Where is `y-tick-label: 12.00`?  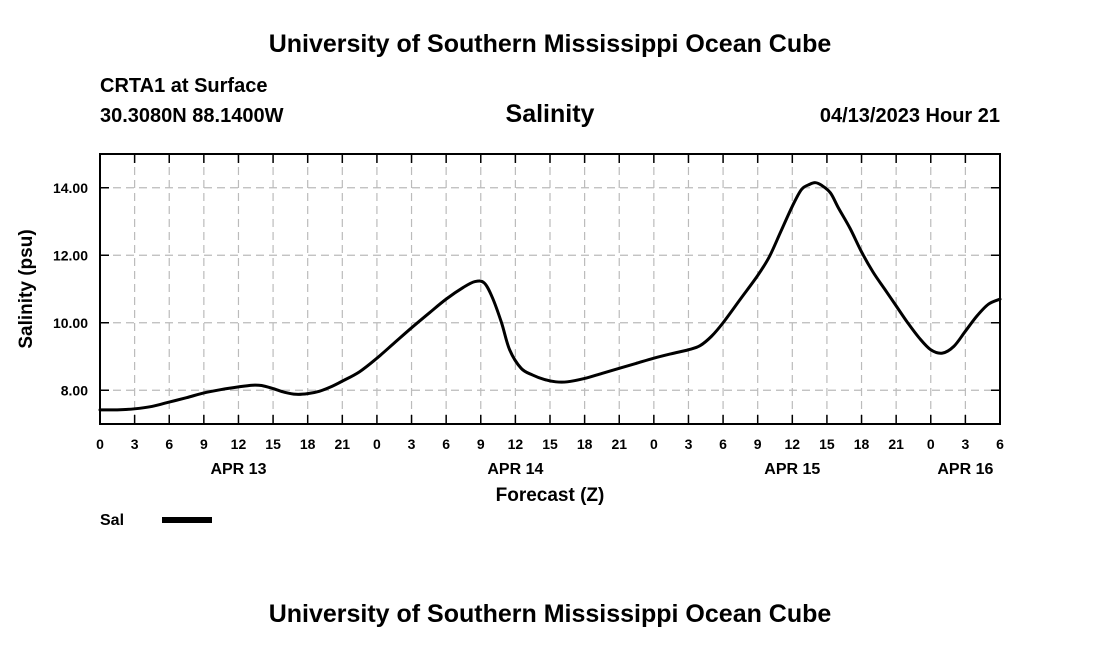
y-tick-label: 12.00 is located at coordinates (70, 255).